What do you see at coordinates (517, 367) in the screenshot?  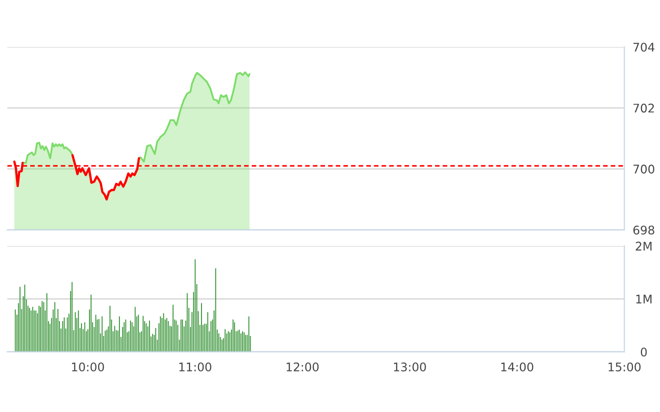 I see `x-tick-label: 14:00` at bounding box center [517, 367].